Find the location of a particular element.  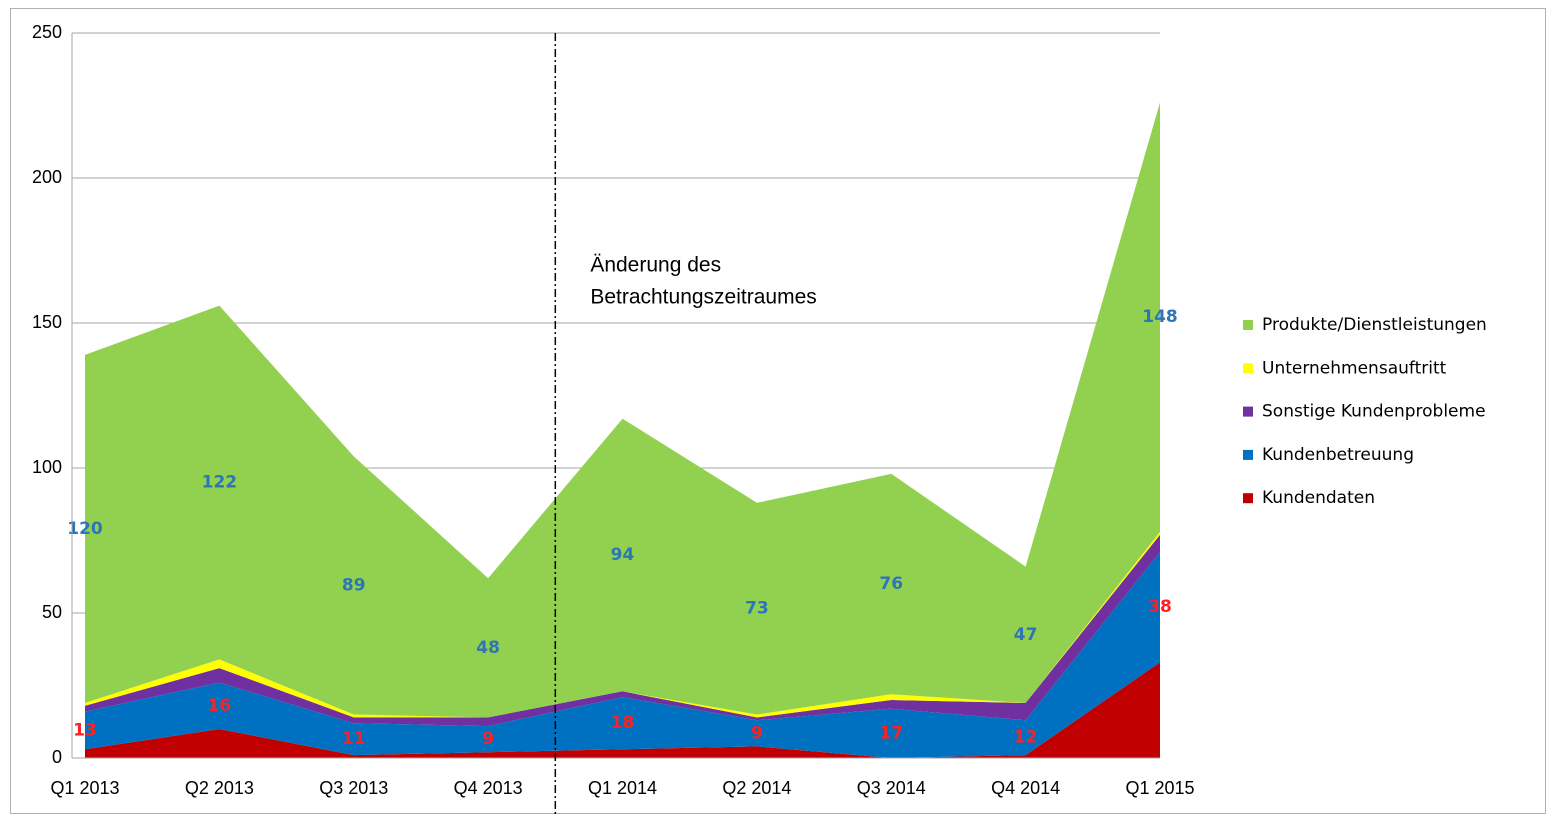

data-label: 148 is located at coordinates (1160, 317).